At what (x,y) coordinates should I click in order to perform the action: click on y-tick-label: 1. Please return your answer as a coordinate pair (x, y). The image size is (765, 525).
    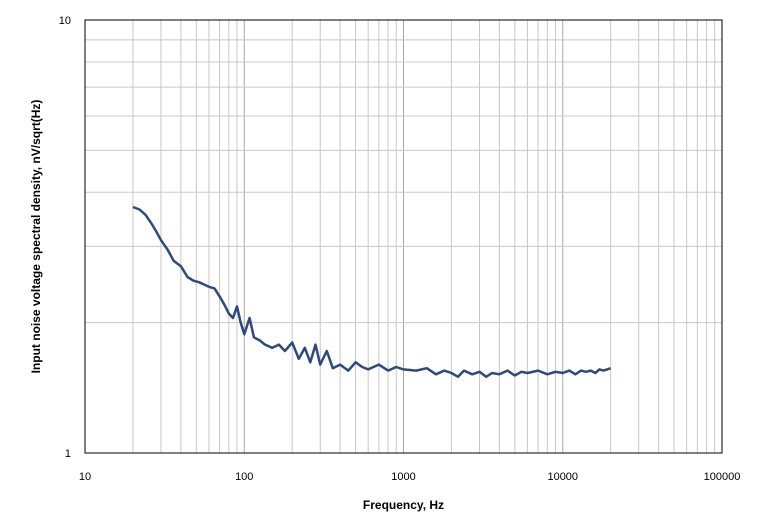
    Looking at the image, I should click on (68, 454).